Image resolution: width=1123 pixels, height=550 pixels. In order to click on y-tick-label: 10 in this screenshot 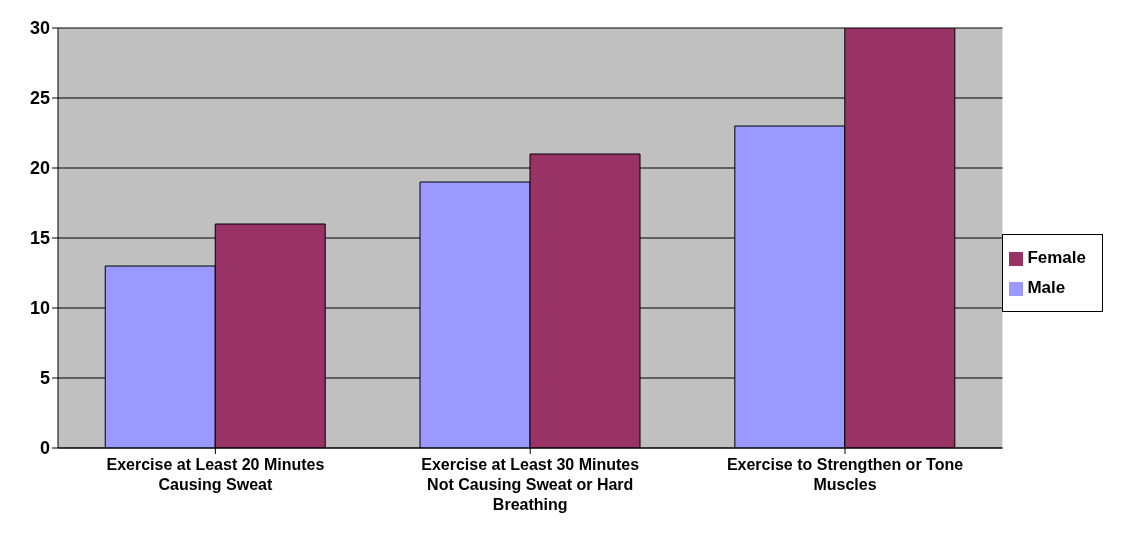, I will do `click(39, 308)`.